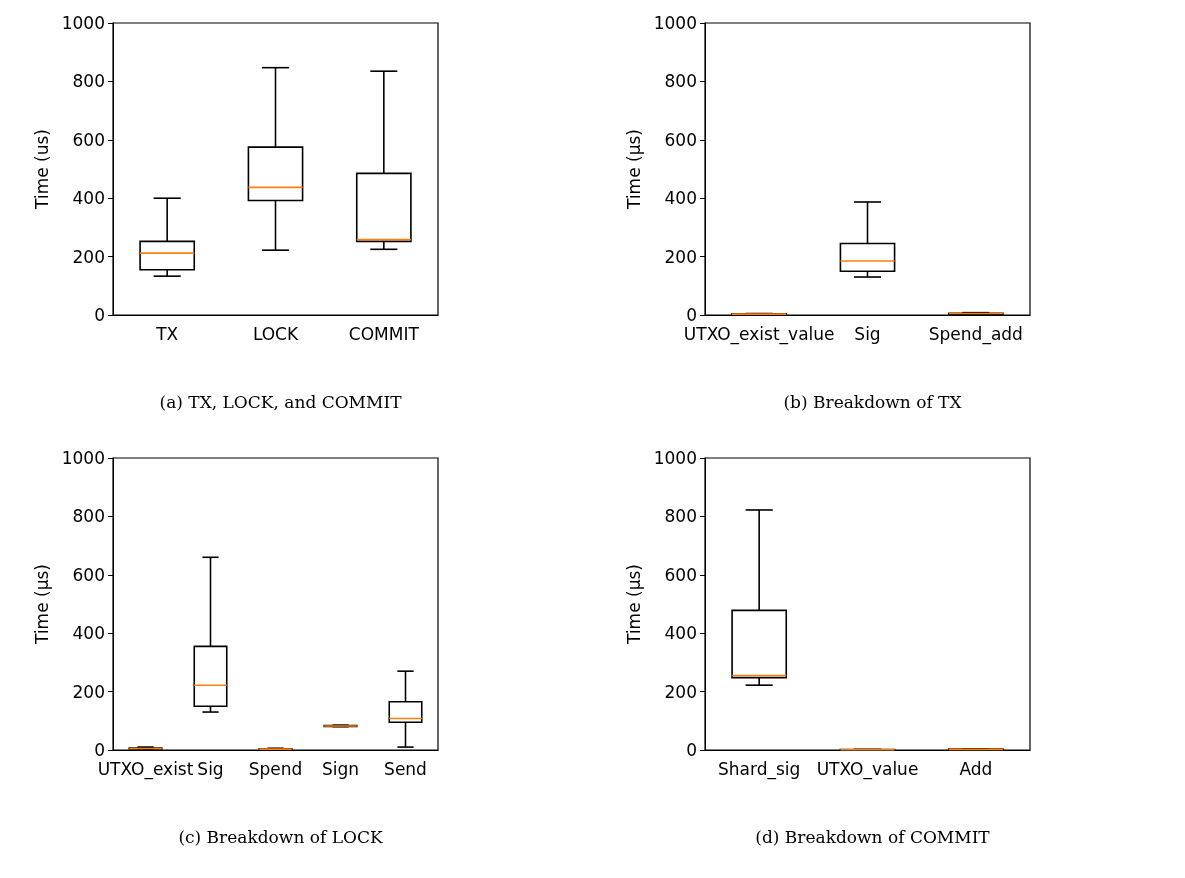 This screenshot has height=878, width=1185. I want to click on x-tick-label: Send, so click(405, 768).